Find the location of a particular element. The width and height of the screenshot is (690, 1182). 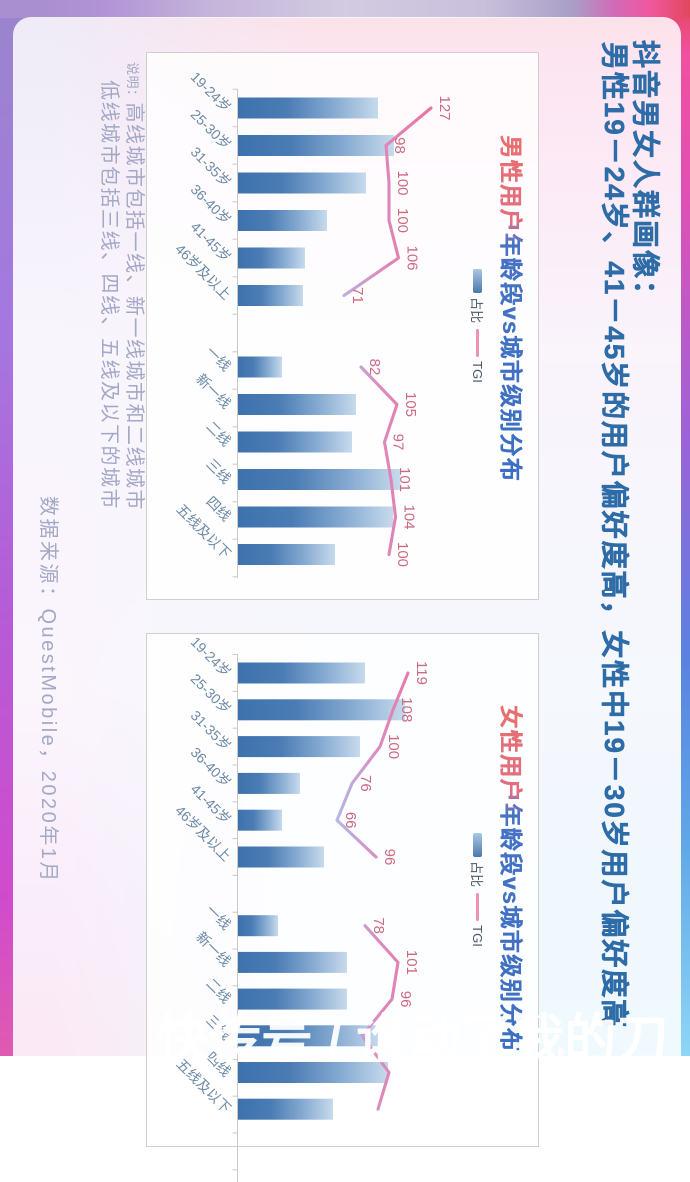

svg-text: 105 is located at coordinates (410, 404).